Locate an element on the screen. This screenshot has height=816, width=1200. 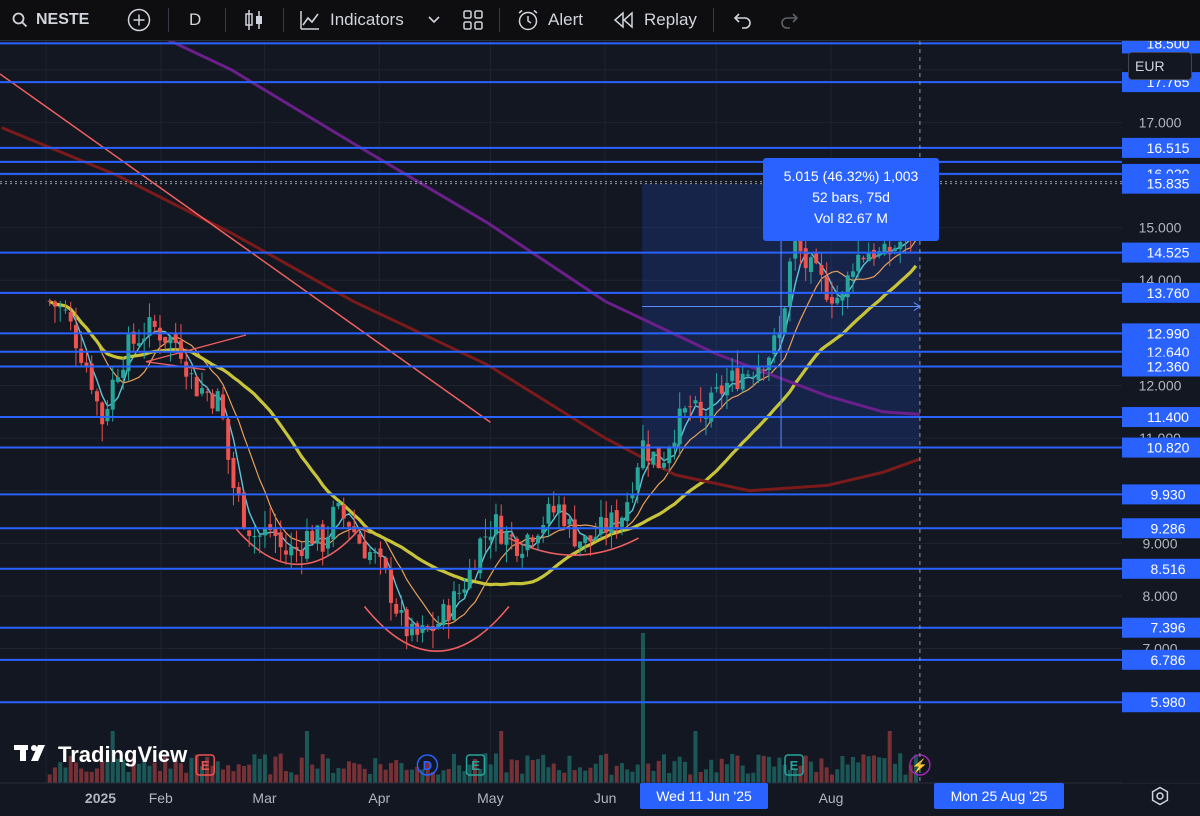
indicators-button: Indicators is located at coordinates (351, 20).